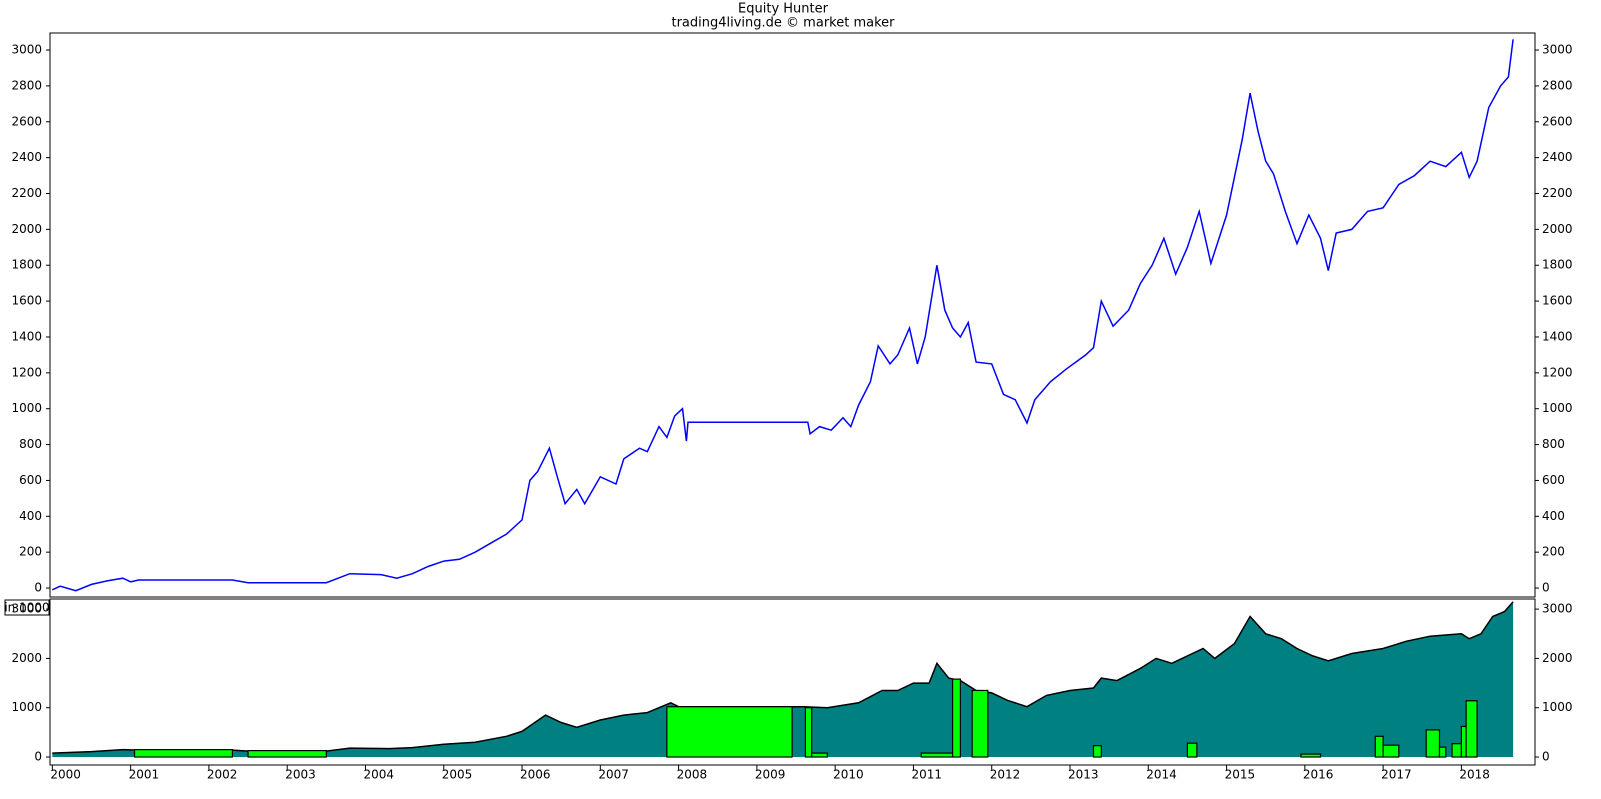 The height and width of the screenshot is (799, 1601). Describe the element at coordinates (1557, 301) in the screenshot. I see `y-tick-label-right: 1600` at that location.